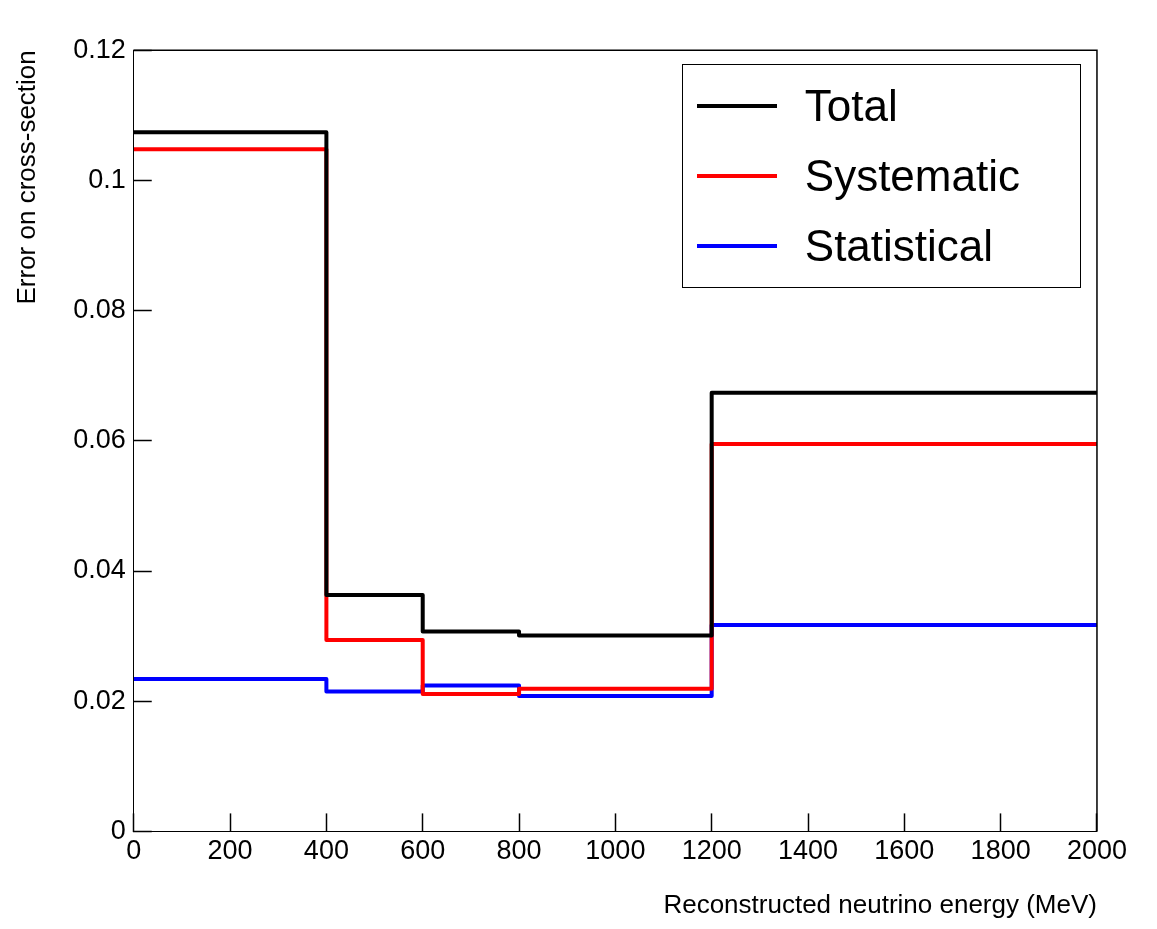 Image resolution: width=1157 pixels, height=929 pixels. What do you see at coordinates (99, 48) in the screenshot?
I see `y-tick-label: 0.12` at bounding box center [99, 48].